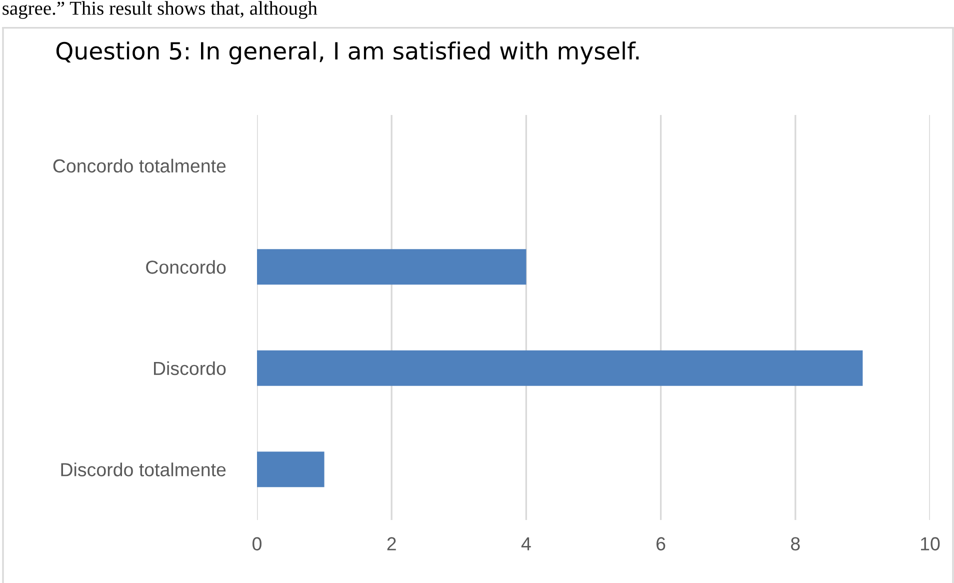 The height and width of the screenshot is (583, 954). What do you see at coordinates (930, 543) in the screenshot?
I see `x-tick-label: 10` at bounding box center [930, 543].